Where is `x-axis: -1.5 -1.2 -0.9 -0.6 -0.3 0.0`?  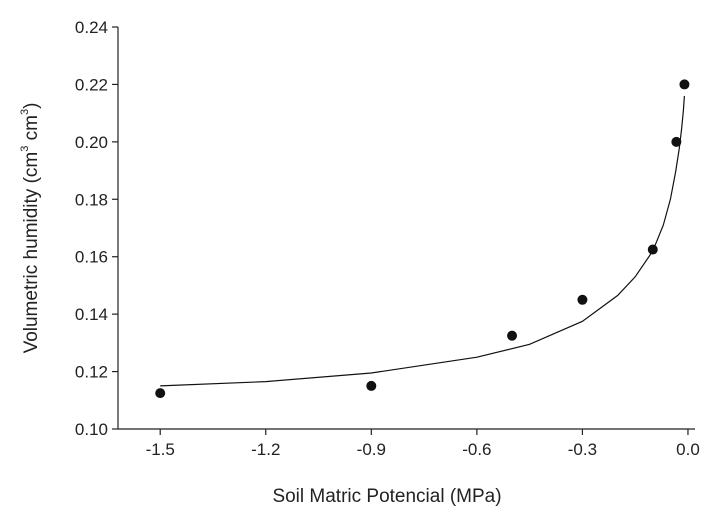 x-axis: -1.5 -1.2 -0.9 -0.6 -0.3 0.0 is located at coordinates (409, 443).